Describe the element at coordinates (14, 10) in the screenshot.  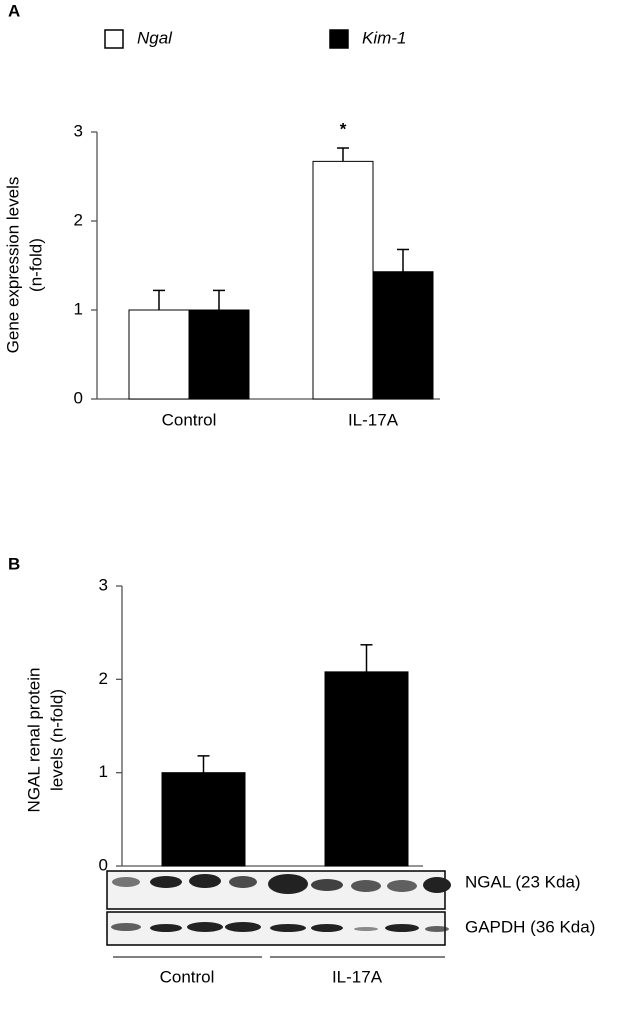
I see `panel-label: A` at that location.